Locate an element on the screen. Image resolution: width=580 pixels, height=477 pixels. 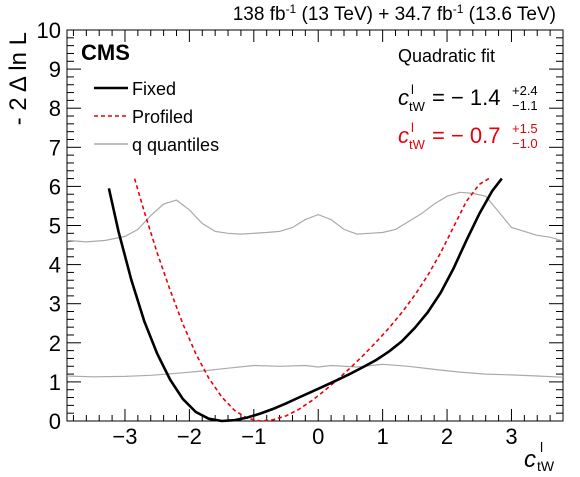
legend: Fixed Profiled q quantiles is located at coordinates (156, 117).